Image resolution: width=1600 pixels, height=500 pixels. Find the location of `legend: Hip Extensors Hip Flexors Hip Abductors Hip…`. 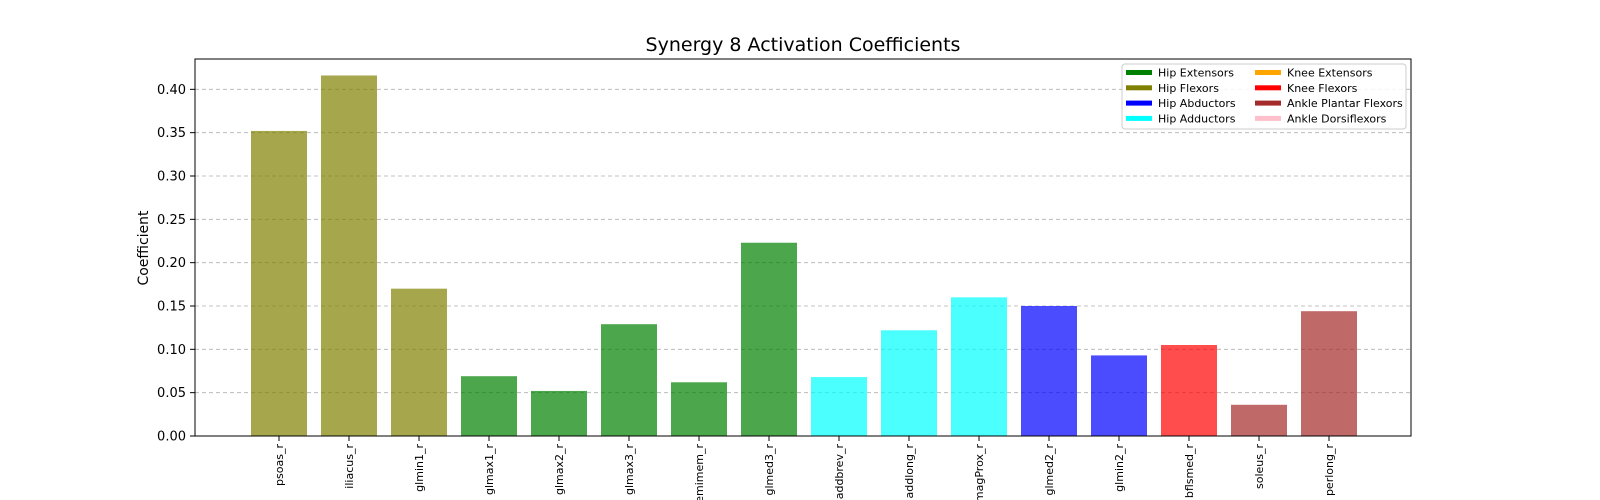

legend: Hip Extensors Hip Flexors Hip Abductors Hip… is located at coordinates (1264, 96).